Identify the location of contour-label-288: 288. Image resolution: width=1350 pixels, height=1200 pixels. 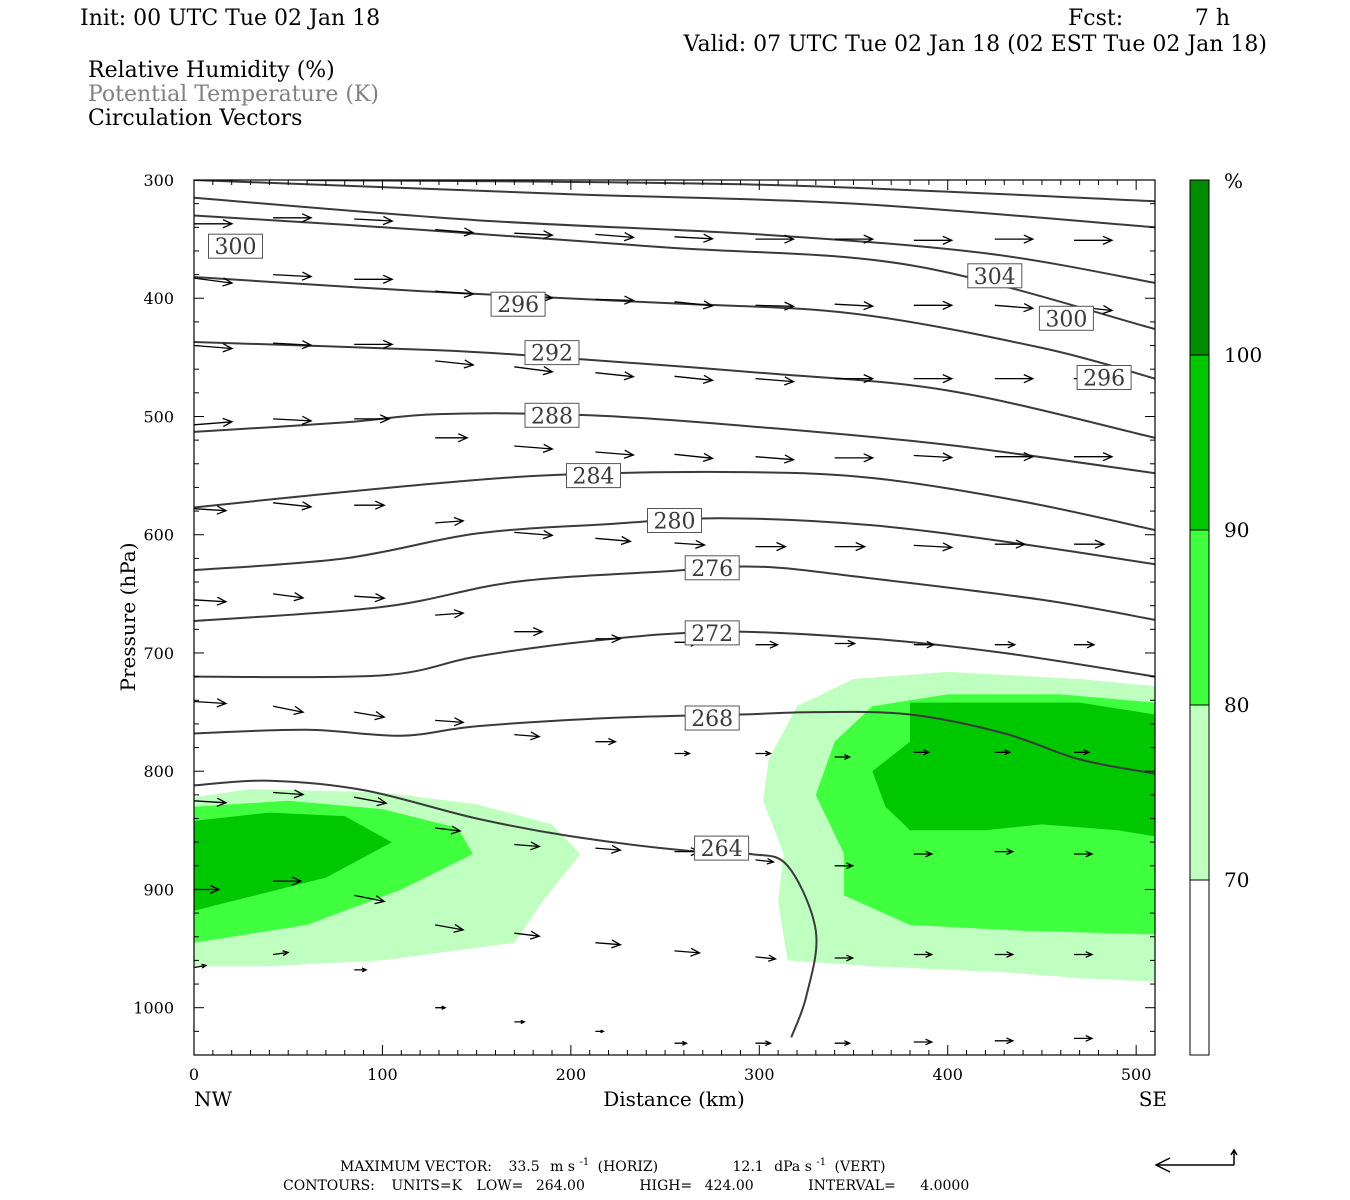
(552, 416).